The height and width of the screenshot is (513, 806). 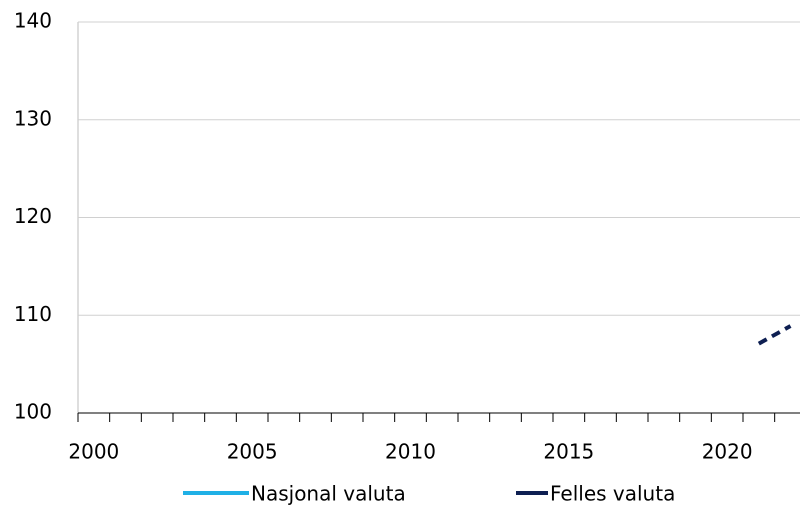 I want to click on y-tick-label: 110, so click(x=33, y=314).